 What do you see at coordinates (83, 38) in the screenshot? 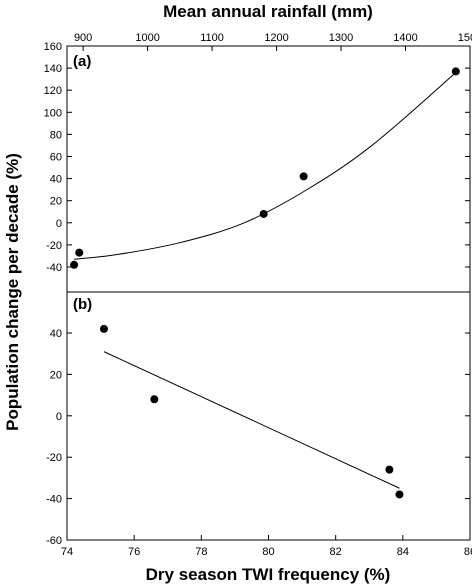
I see `x-tick-label: 900` at bounding box center [83, 38].